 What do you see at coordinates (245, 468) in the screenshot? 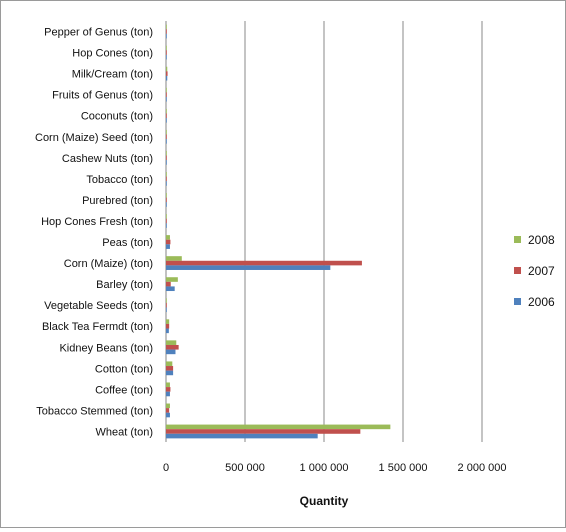
I see `x-tick-label: 500 000` at bounding box center [245, 468].